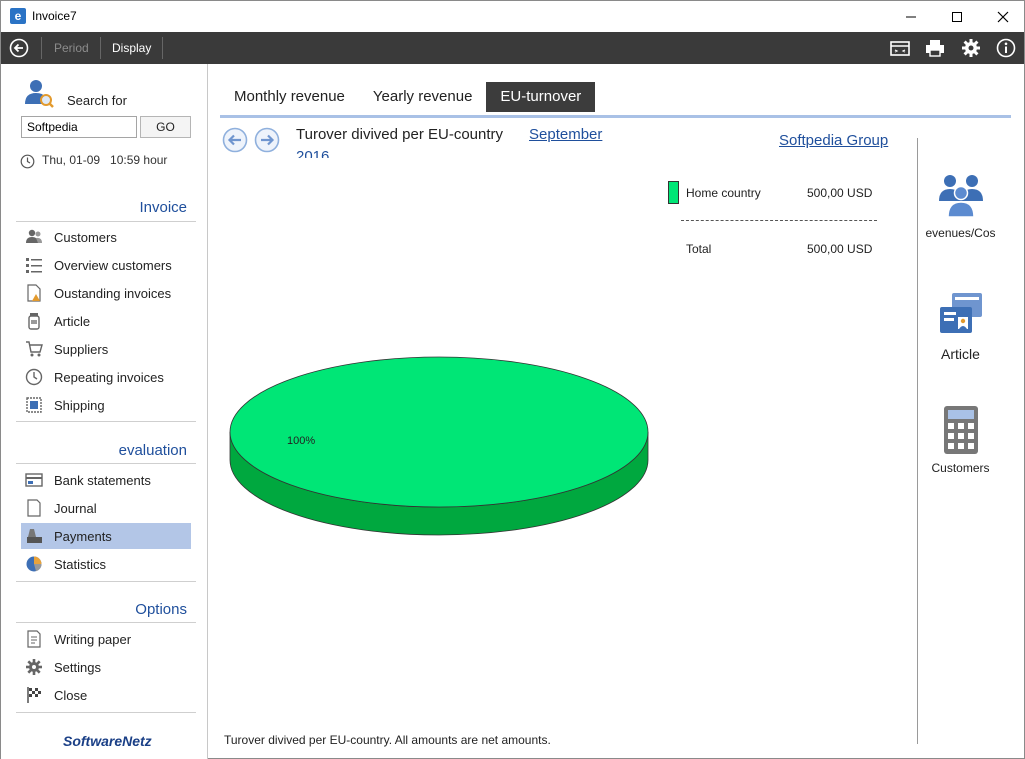 The image size is (1025, 759). I want to click on legend-divider, so click(779, 220).